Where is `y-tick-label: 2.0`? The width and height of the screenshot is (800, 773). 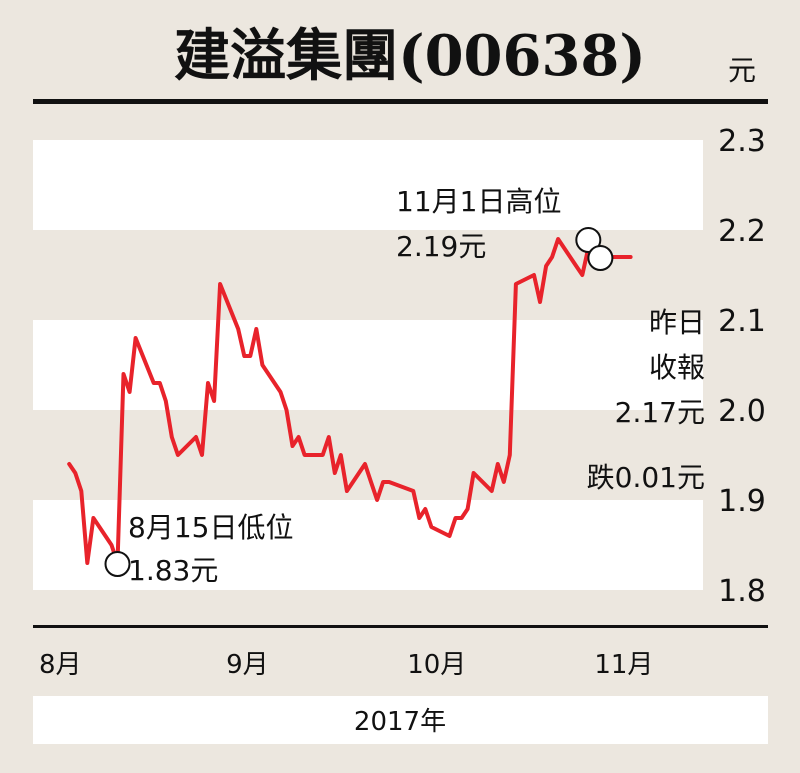
y-tick-label: 2.0 is located at coordinates (742, 411).